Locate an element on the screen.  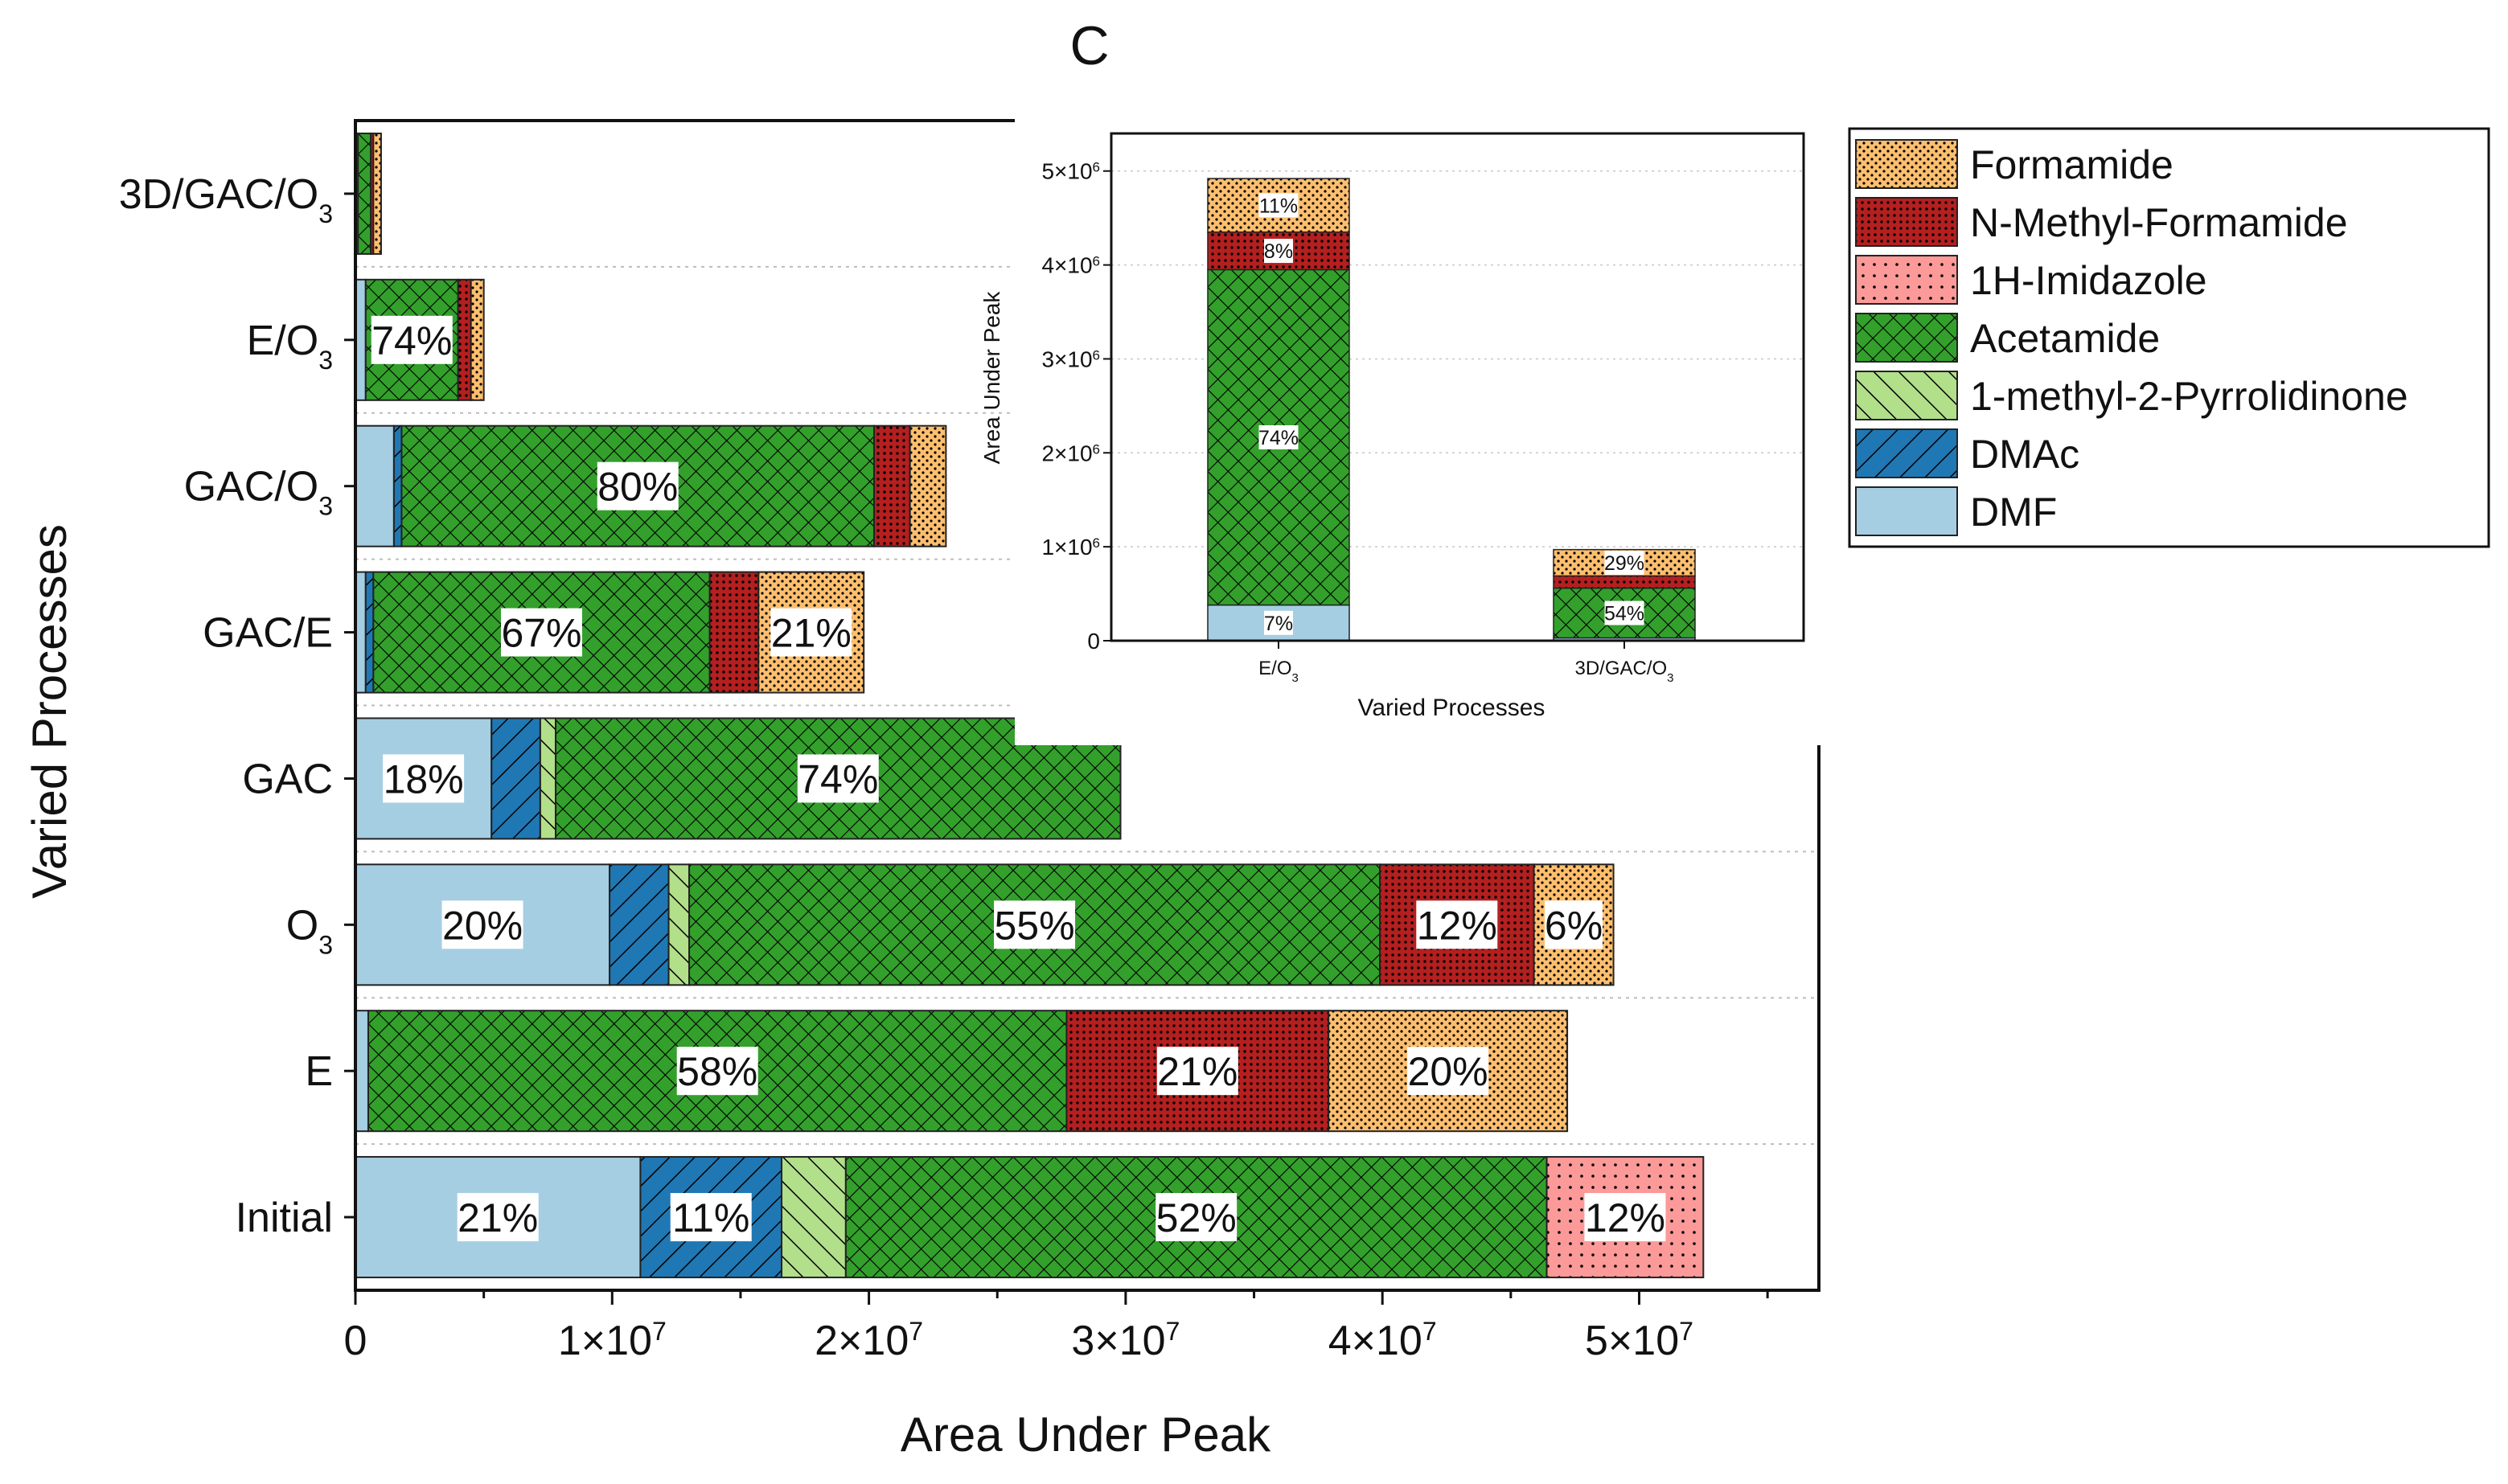
y-tick-label: GAC/E is located at coordinates (268, 634).